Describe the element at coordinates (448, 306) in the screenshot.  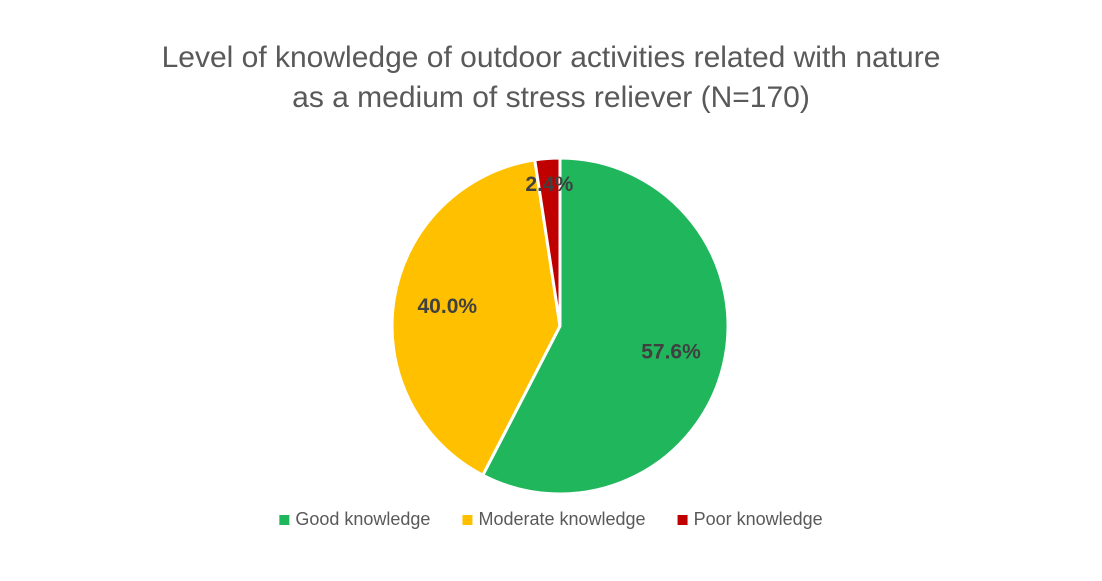
I see `data-label: 40.0%` at that location.